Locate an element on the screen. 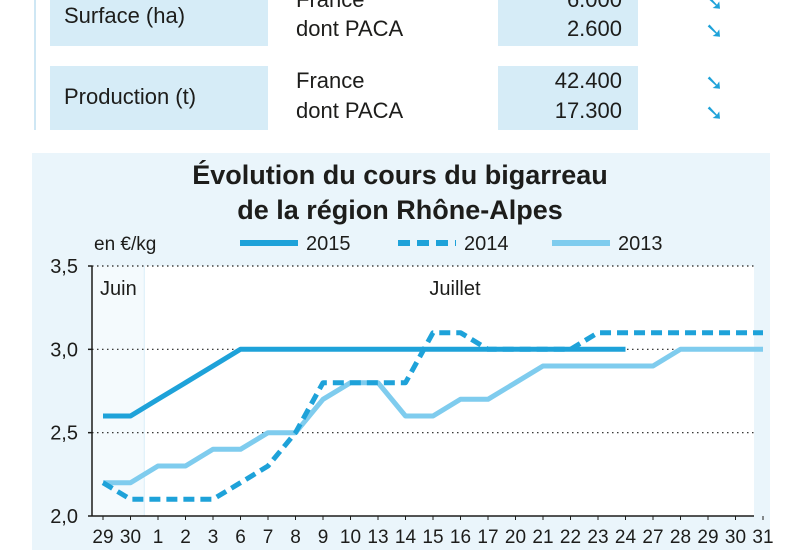 The height and width of the screenshot is (550, 800). row-value: 2.600 is located at coordinates (594, 28).